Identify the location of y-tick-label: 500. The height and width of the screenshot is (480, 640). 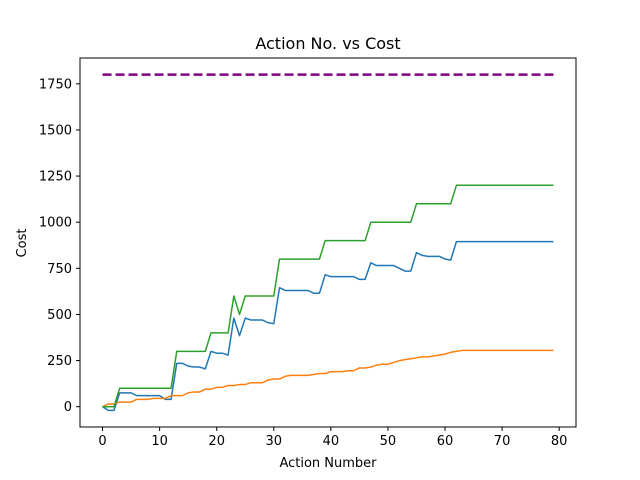
(59, 315).